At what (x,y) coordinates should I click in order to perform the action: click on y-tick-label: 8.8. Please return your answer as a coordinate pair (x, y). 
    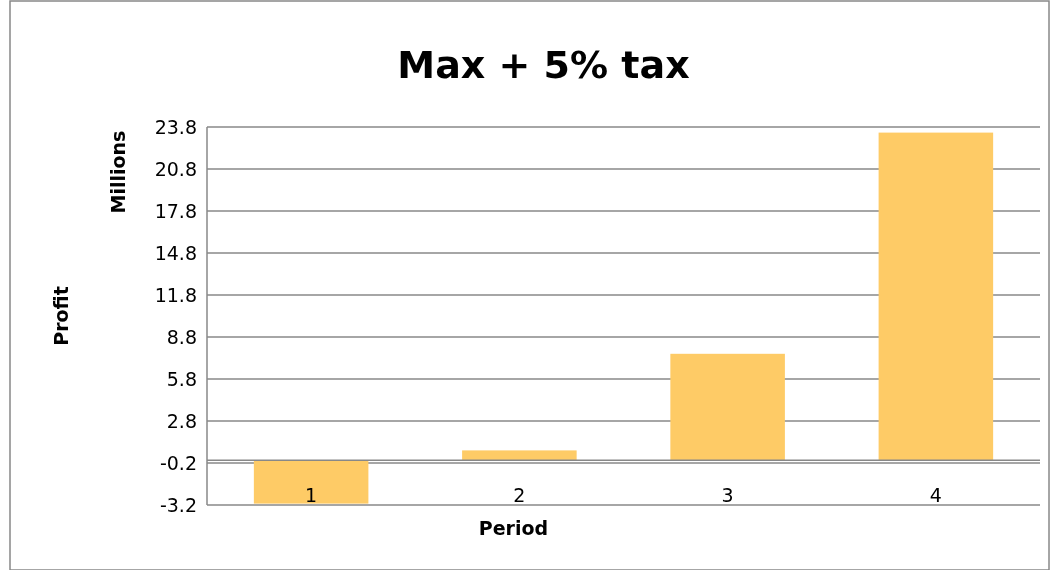
    Looking at the image, I should click on (181, 336).